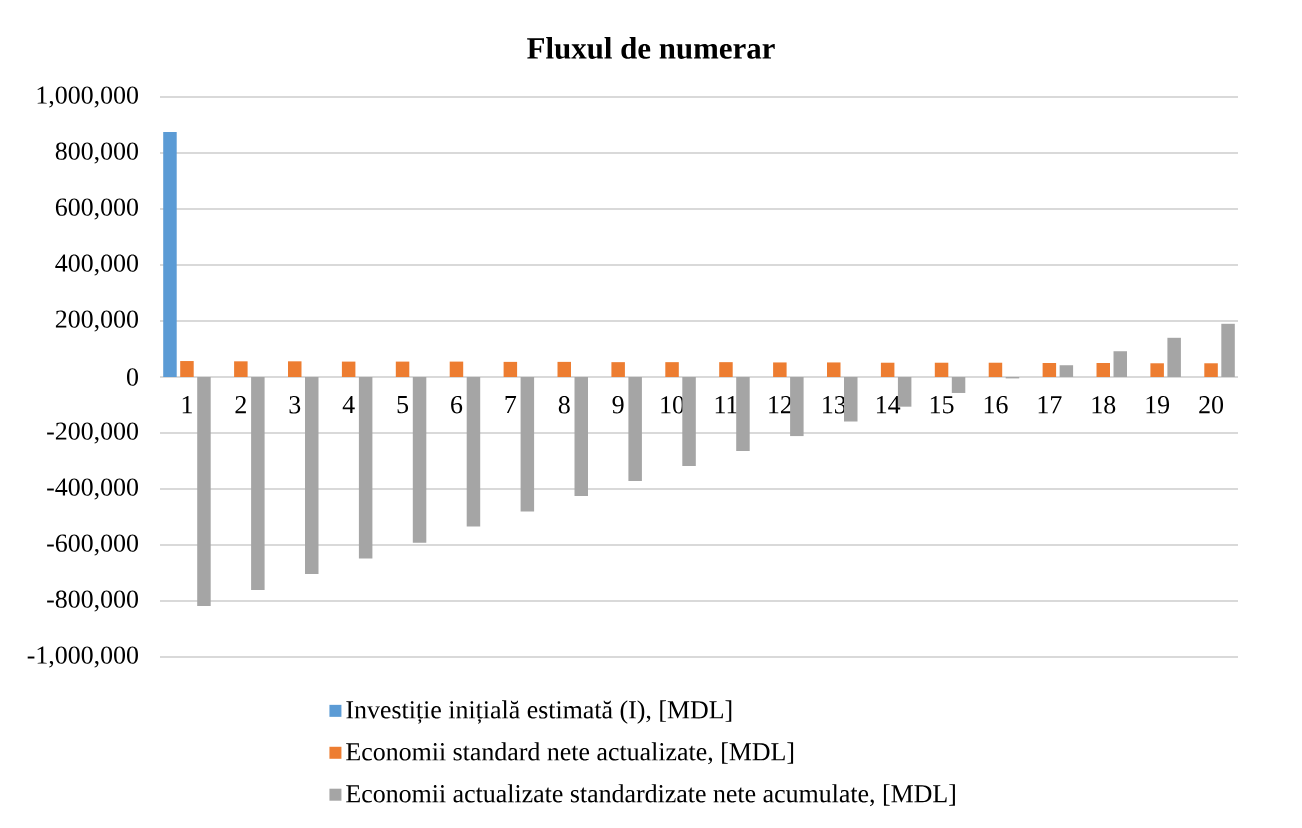 The width and height of the screenshot is (1302, 828). I want to click on y-tick-label: -600,000, so click(92, 545).